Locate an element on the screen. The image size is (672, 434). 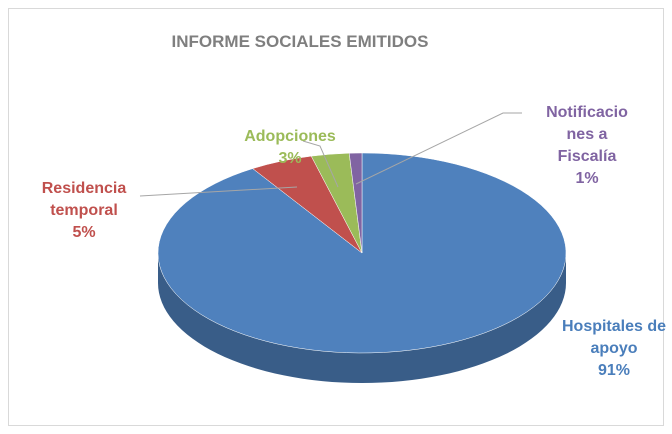
data-label: Notificaciones a Fiscalía 1% is located at coordinates (587, 146).